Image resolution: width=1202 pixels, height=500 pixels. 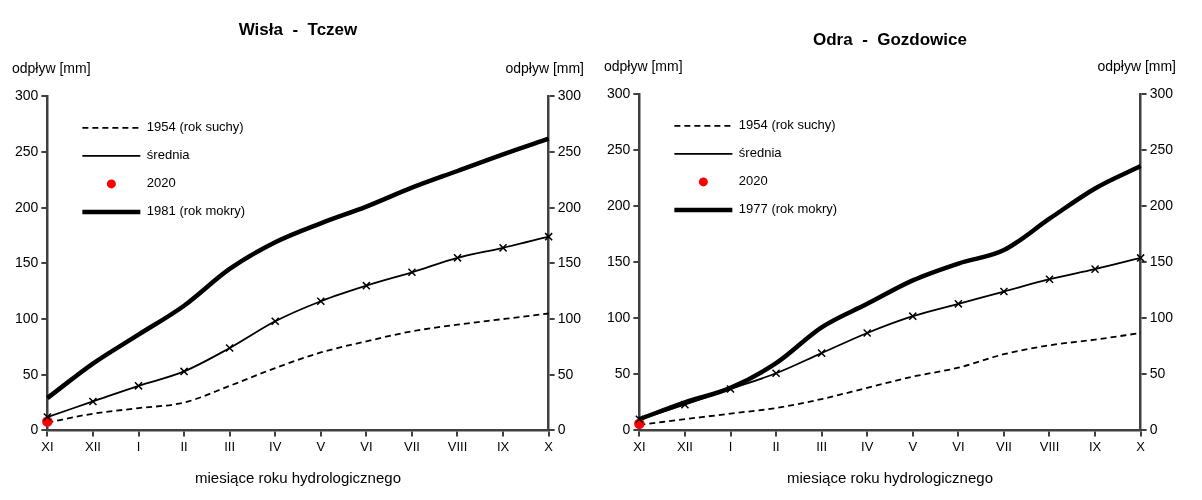 I want to click on legend-label: 1977 (rok mokry), so click(x=788, y=209).